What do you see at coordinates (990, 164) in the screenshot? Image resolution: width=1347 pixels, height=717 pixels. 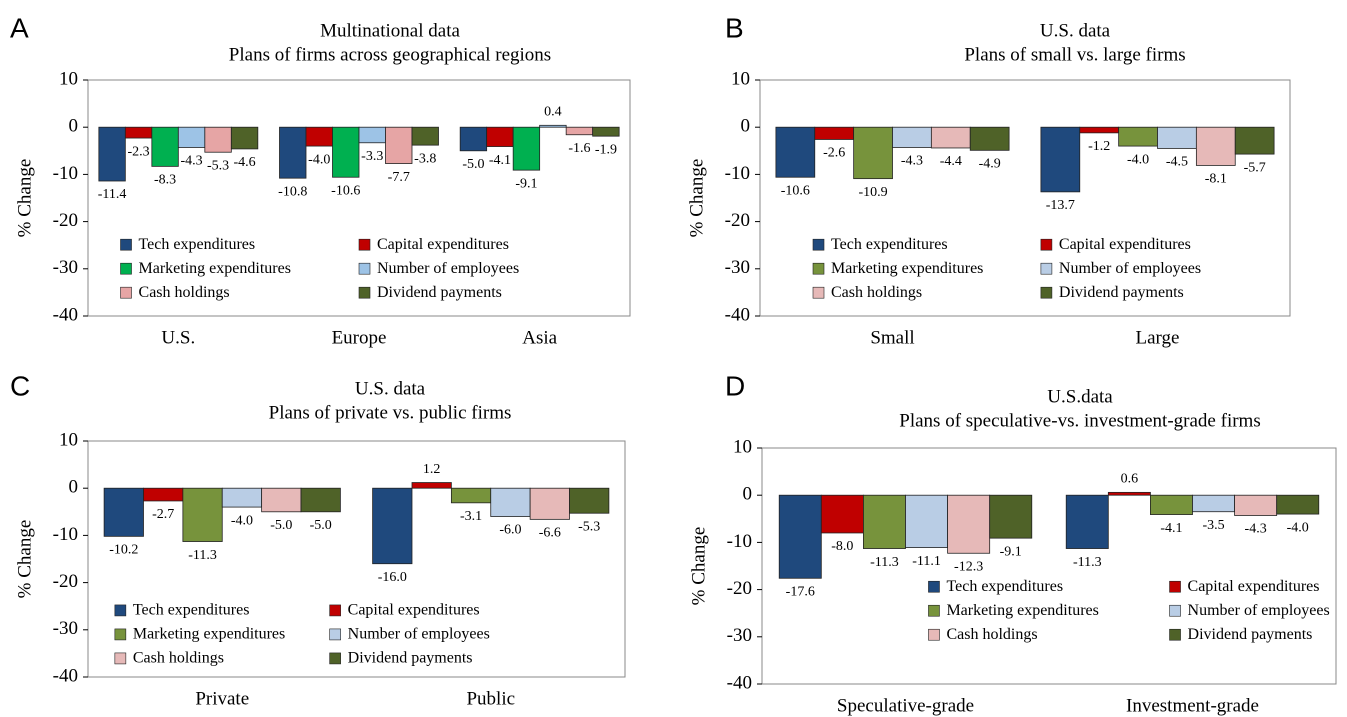 I see `value-label: -4.9` at bounding box center [990, 164].